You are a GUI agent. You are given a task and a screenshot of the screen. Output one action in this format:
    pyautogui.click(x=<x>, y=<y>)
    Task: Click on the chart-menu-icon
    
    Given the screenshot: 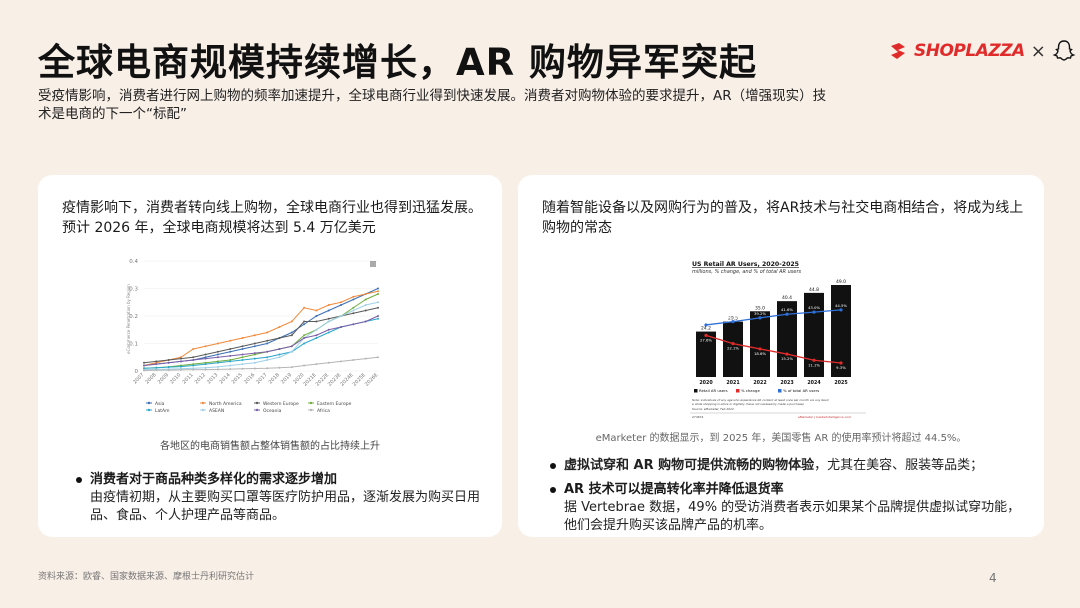 What is the action you would take?
    pyautogui.click(x=373, y=264)
    